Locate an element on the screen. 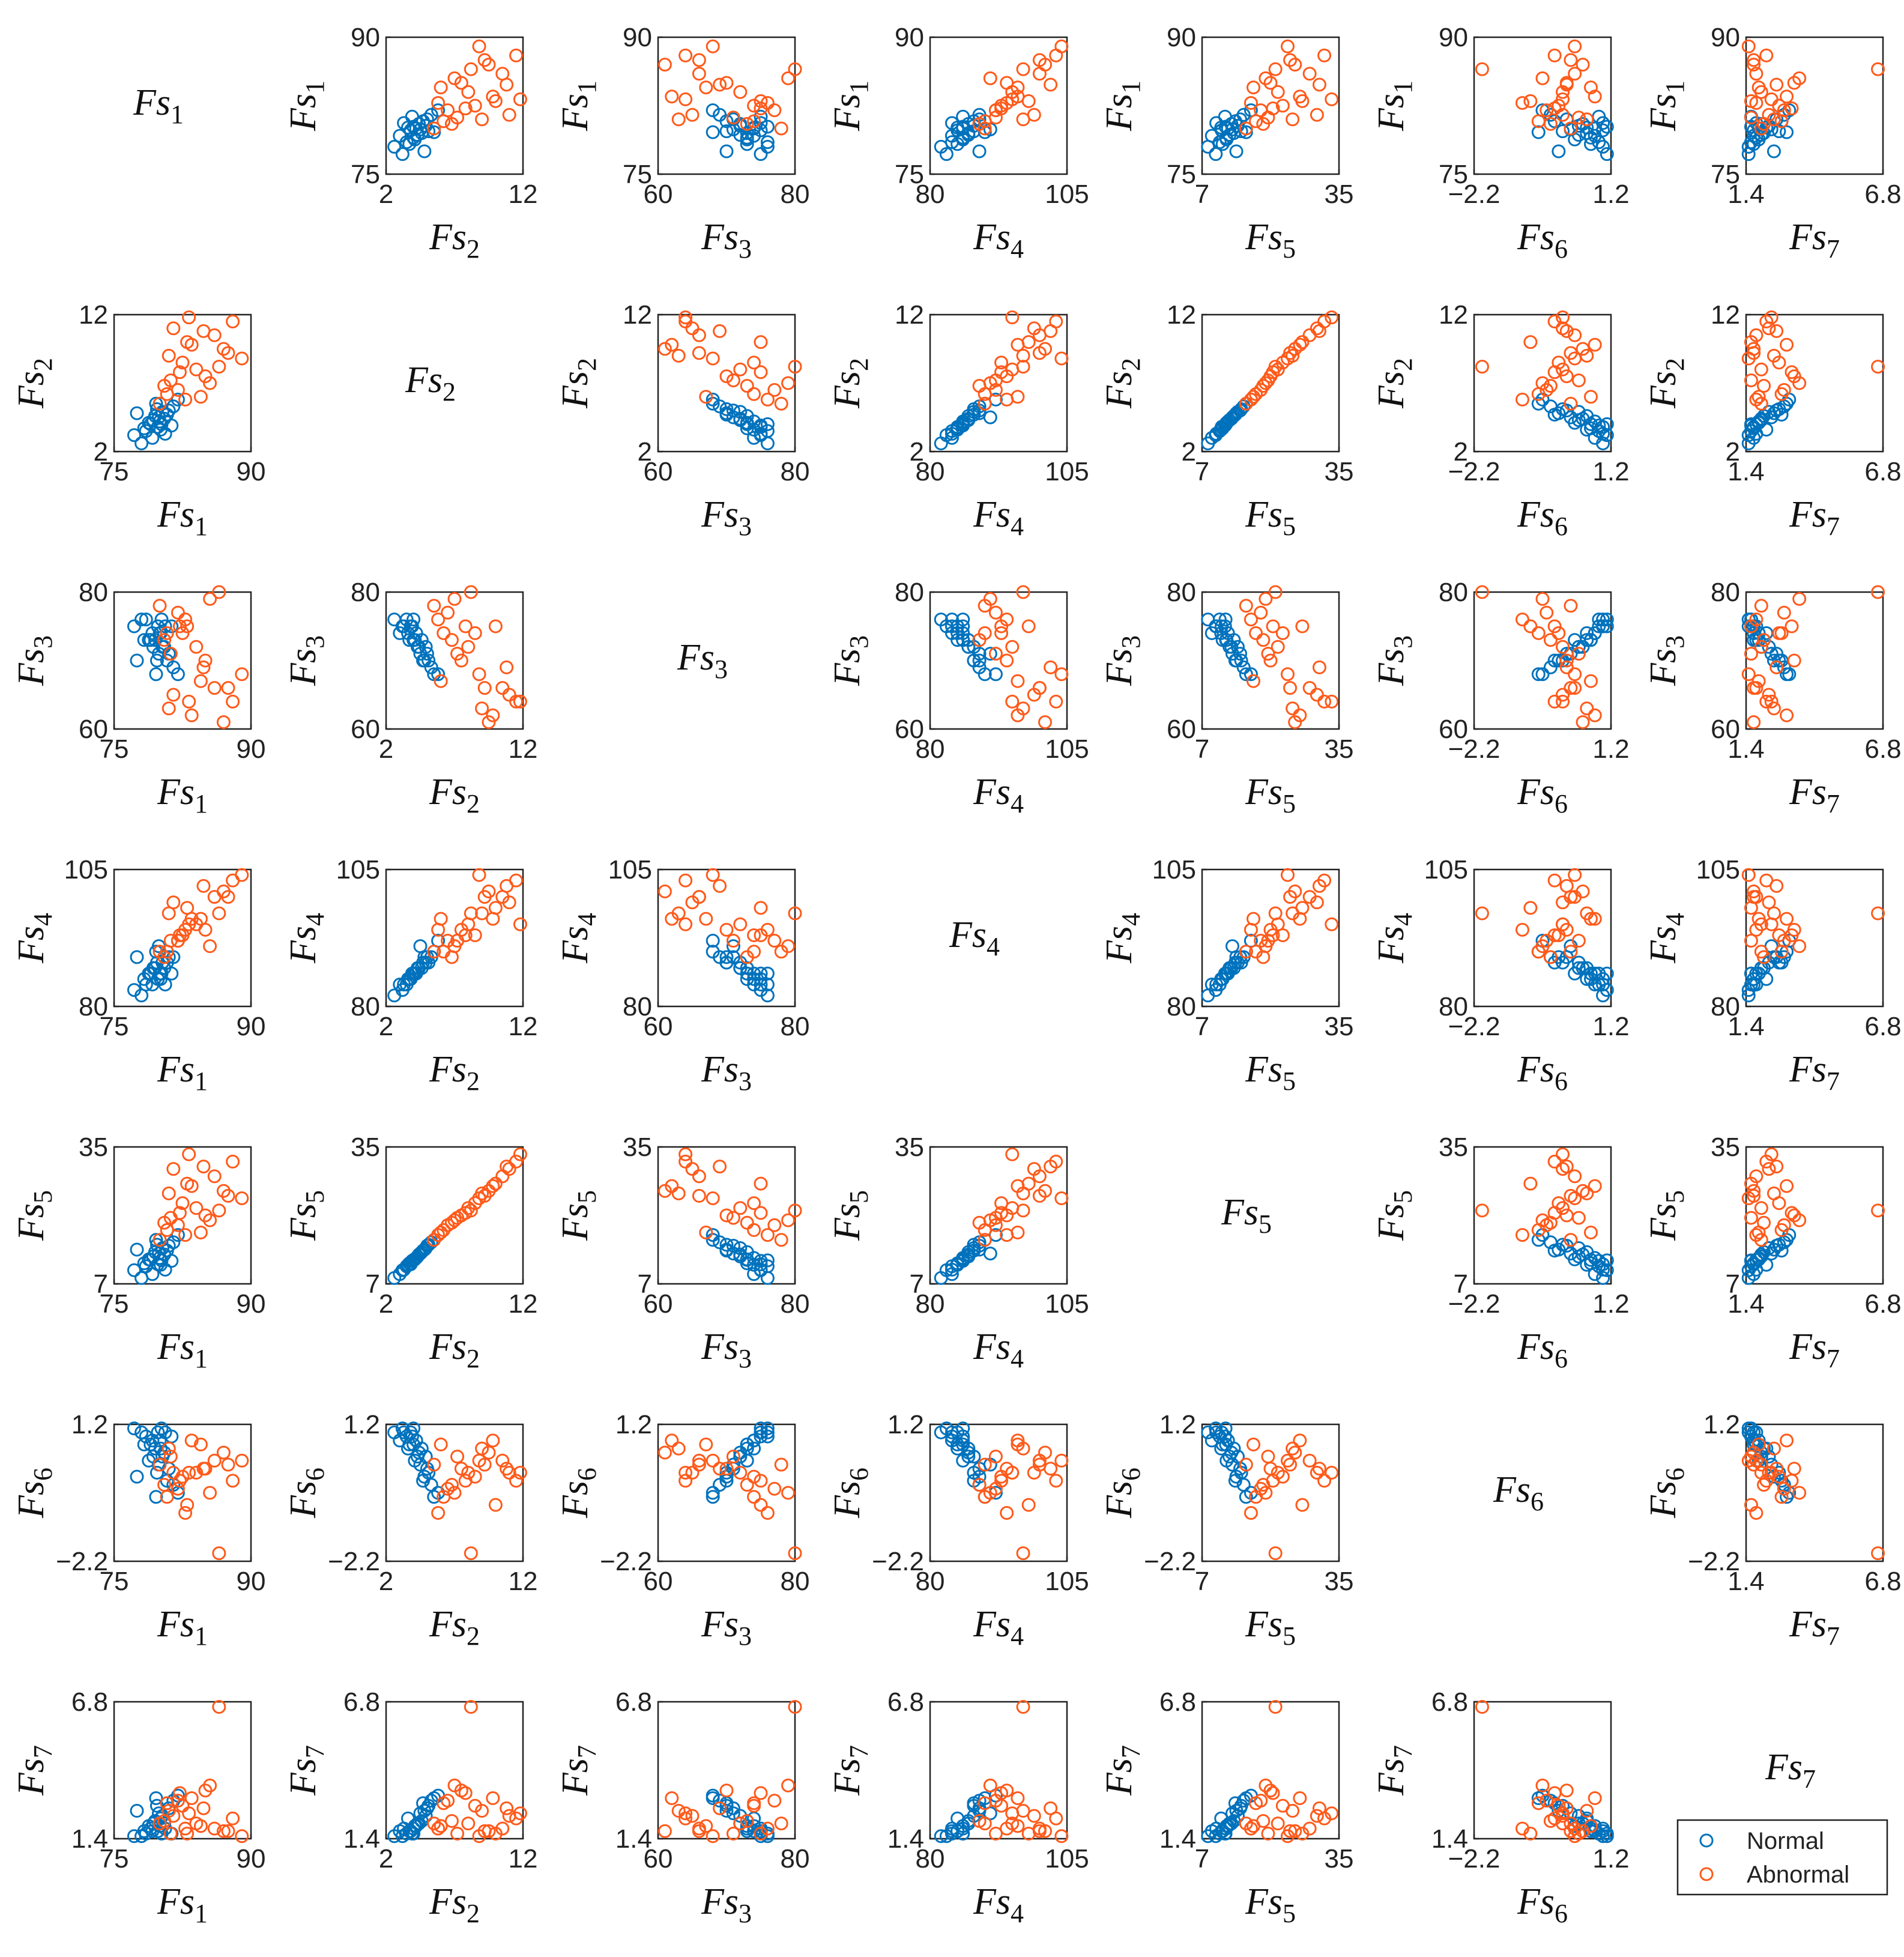  y-tick-label: 105 is located at coordinates (1446, 870).